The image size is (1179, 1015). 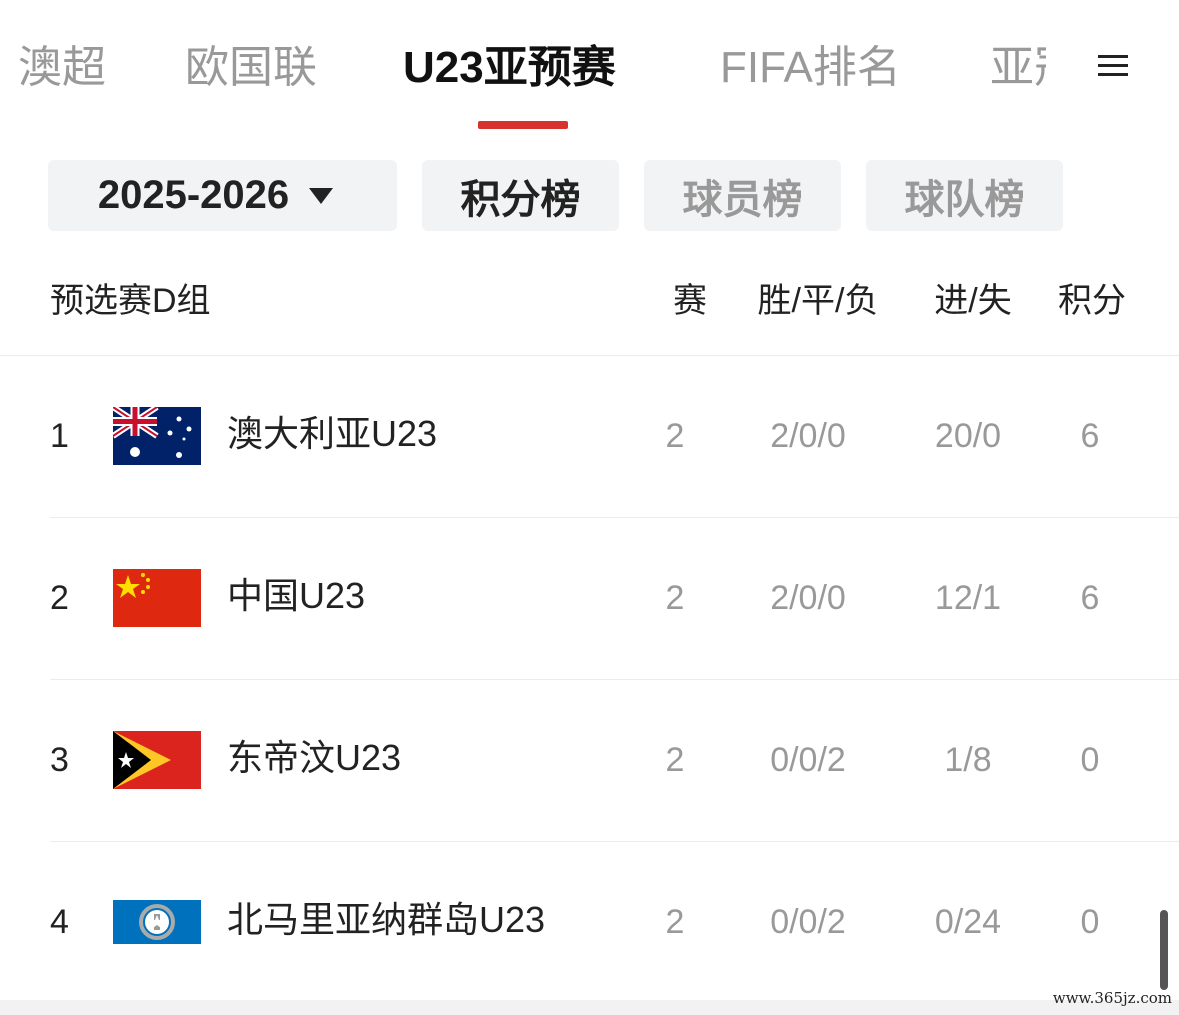 What do you see at coordinates (818, 301) in the screenshot?
I see `column-header: 胜/平/负` at bounding box center [818, 301].